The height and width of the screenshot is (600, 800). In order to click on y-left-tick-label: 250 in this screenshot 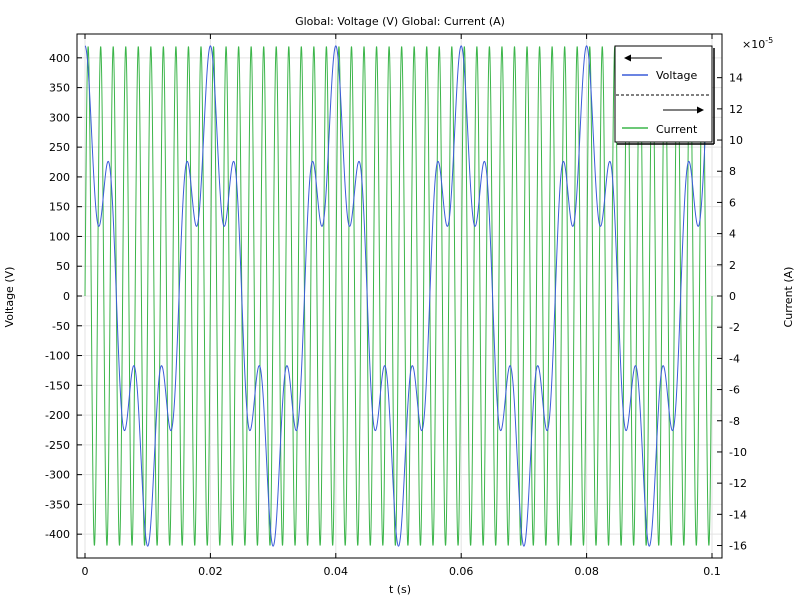, I will do `click(59, 147)`.